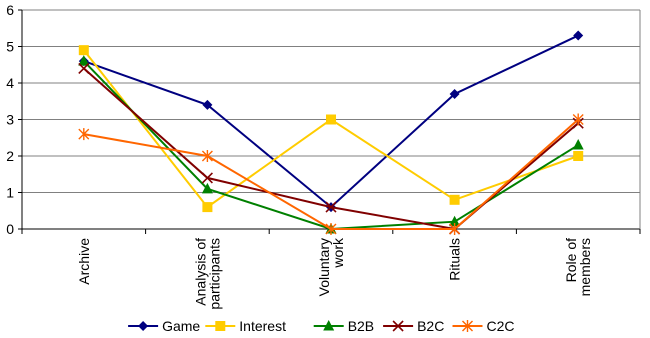 This screenshot has width=650, height=338. I want to click on y-tick-labels: 0 1 2 3 4 5 6, so click(10, 119).